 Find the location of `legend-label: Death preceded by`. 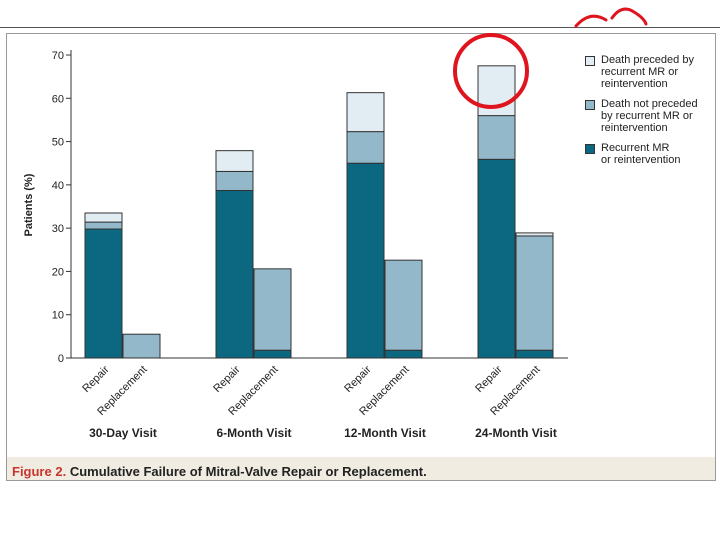

legend-label: Death preceded by is located at coordinates (647, 60).